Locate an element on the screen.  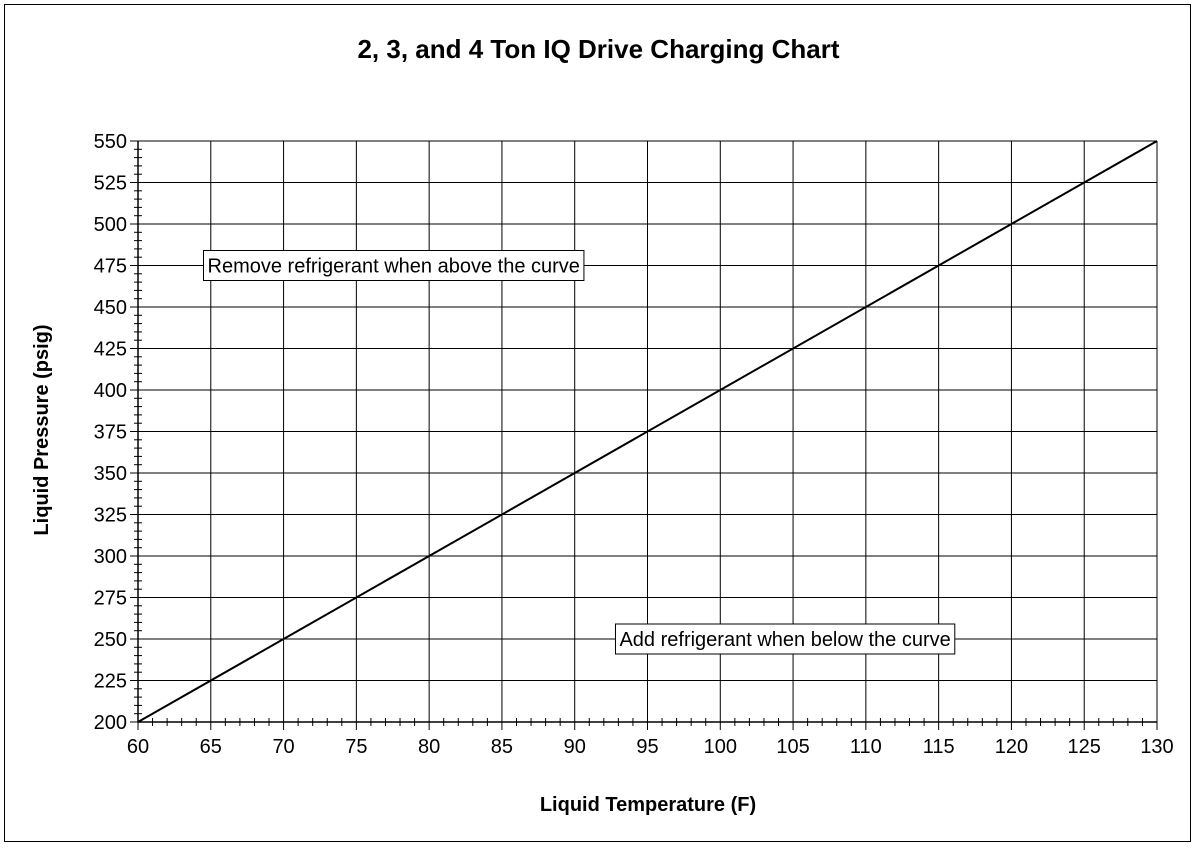
y-axis-label: Liquid Pressure (psig) is located at coordinates (42, 429).